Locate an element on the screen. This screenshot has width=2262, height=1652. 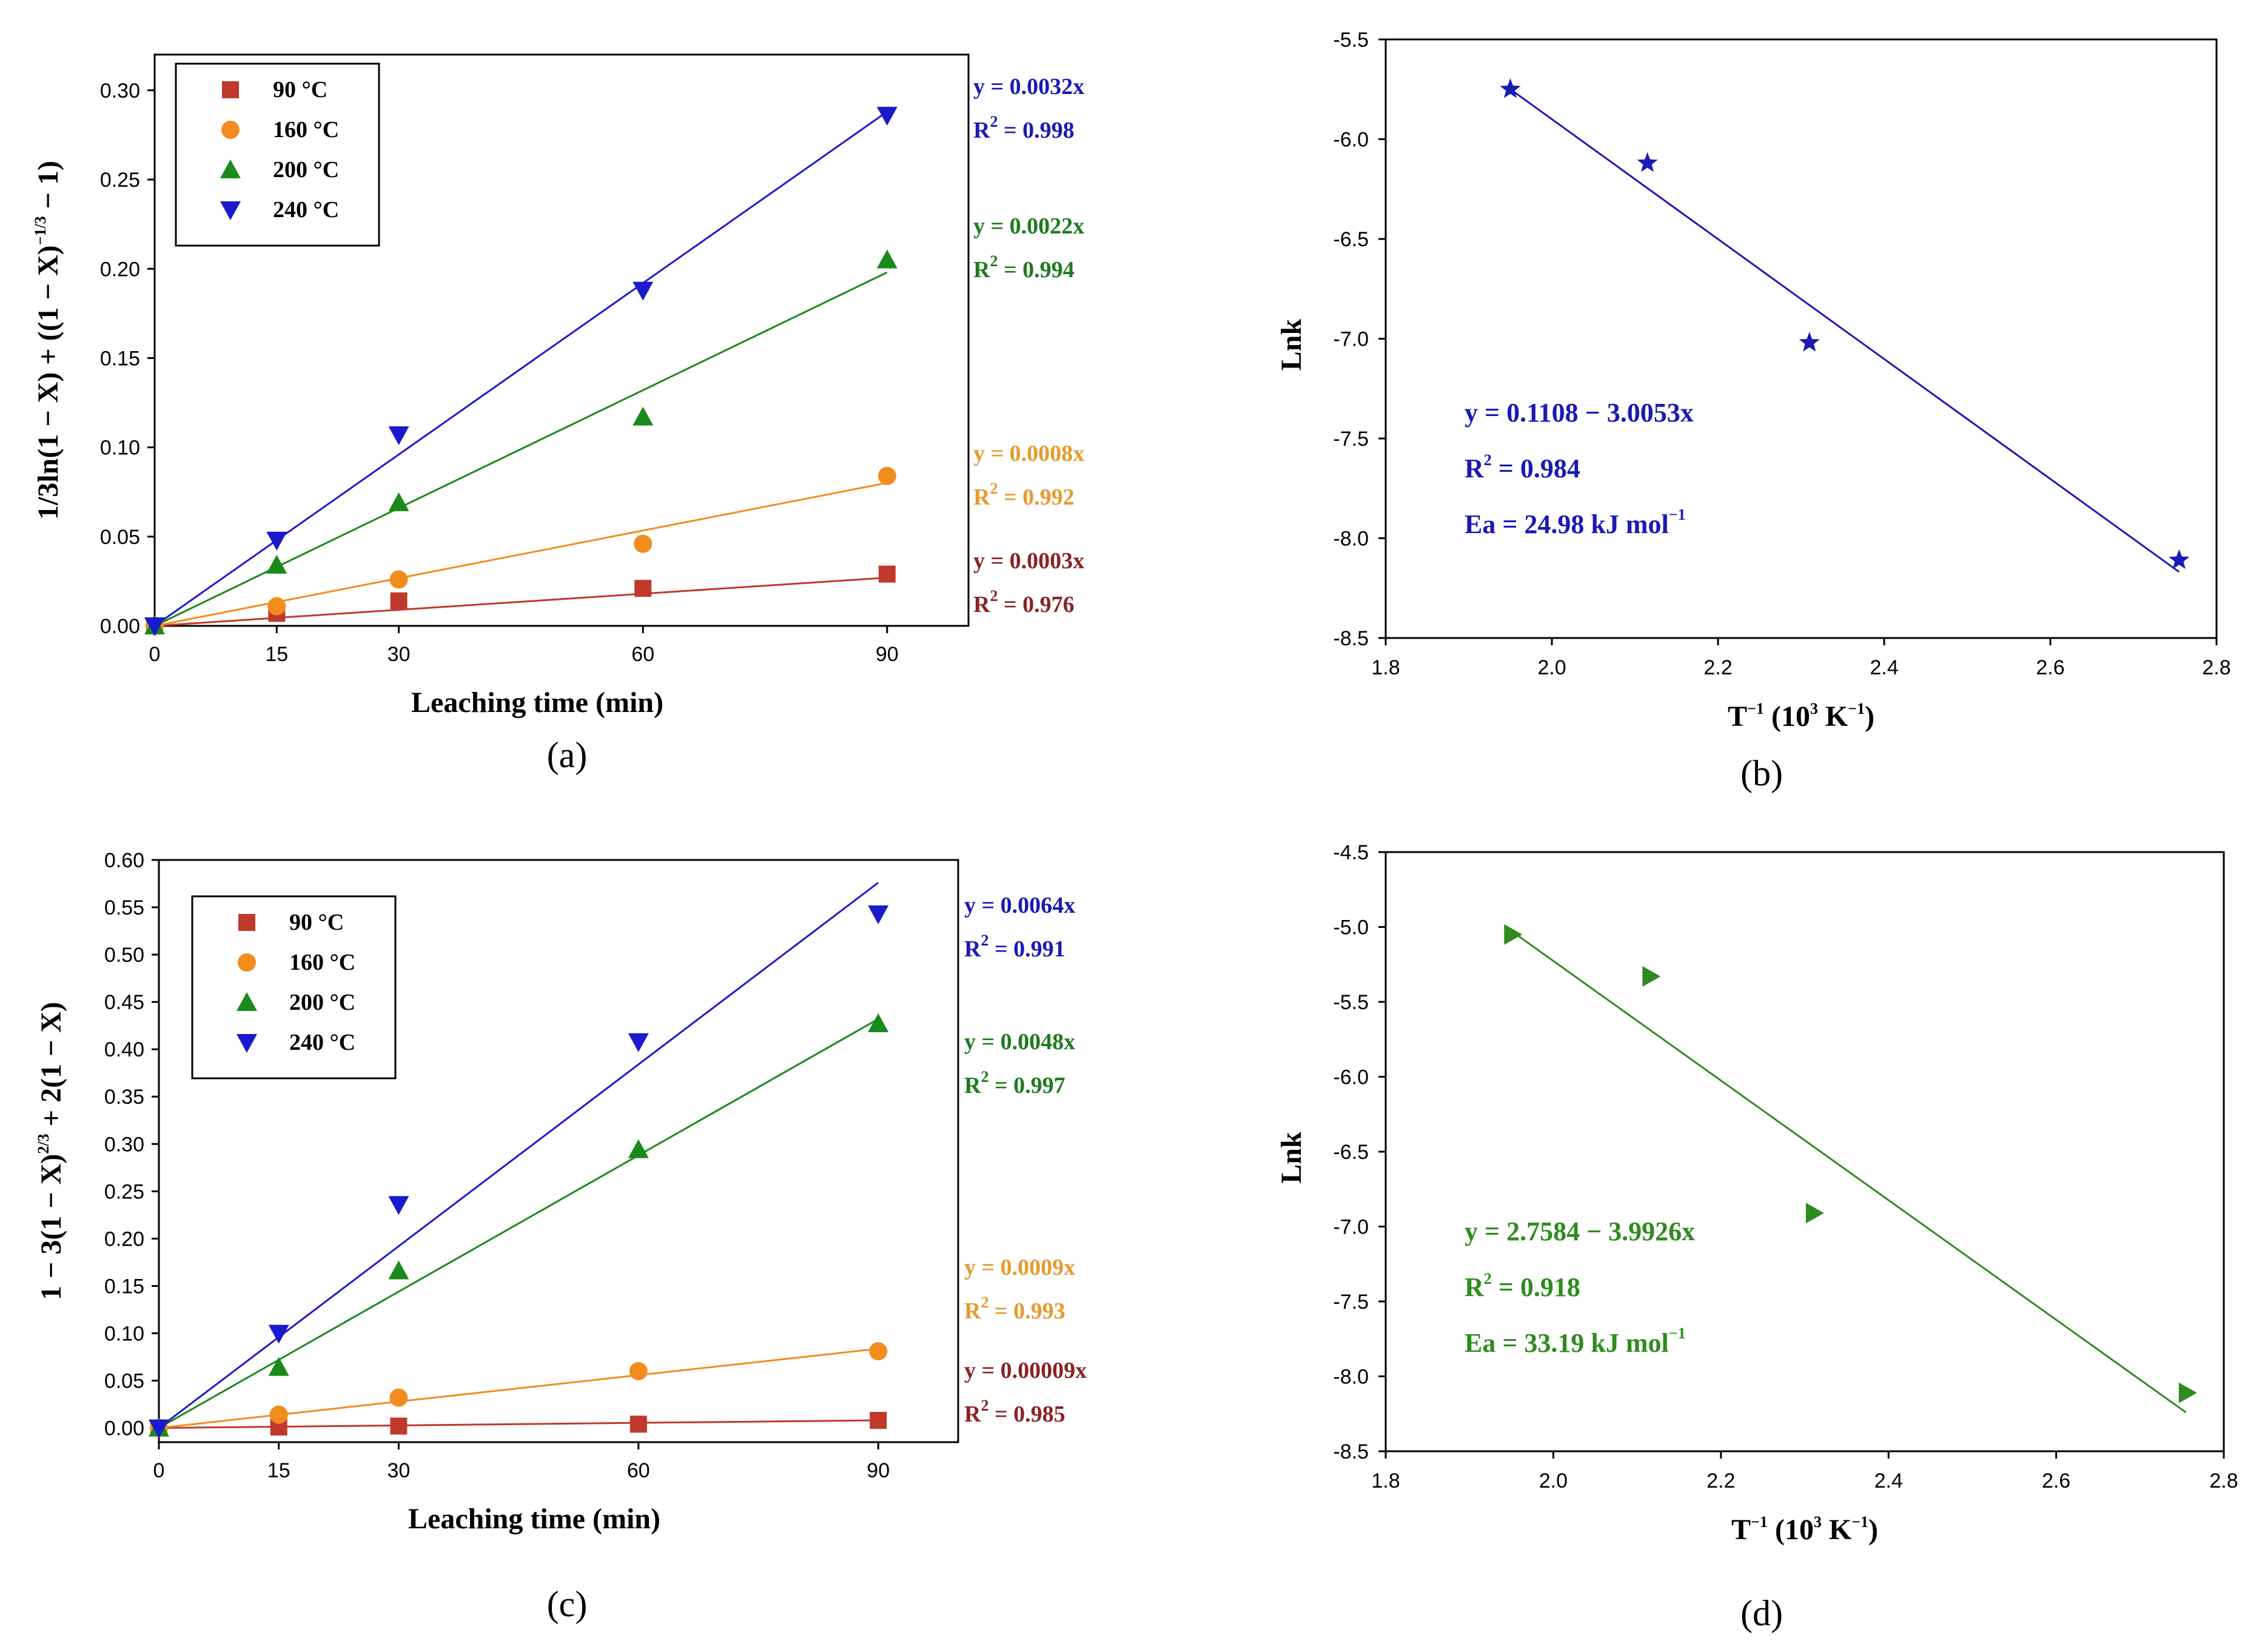
r-value: = 0.993 is located at coordinates (1026, 1311).